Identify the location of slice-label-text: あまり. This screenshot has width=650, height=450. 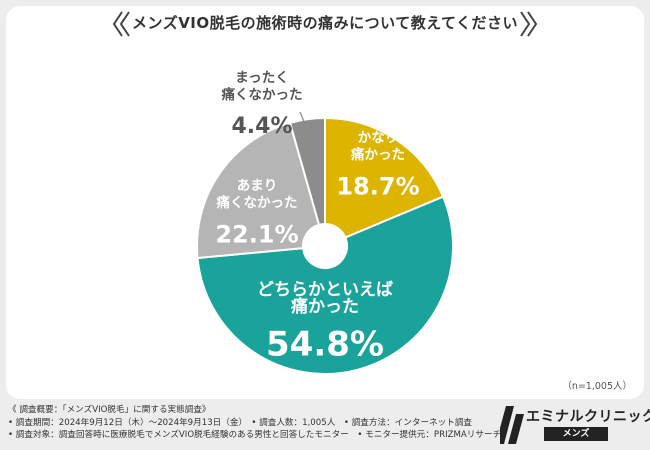
(257, 186).